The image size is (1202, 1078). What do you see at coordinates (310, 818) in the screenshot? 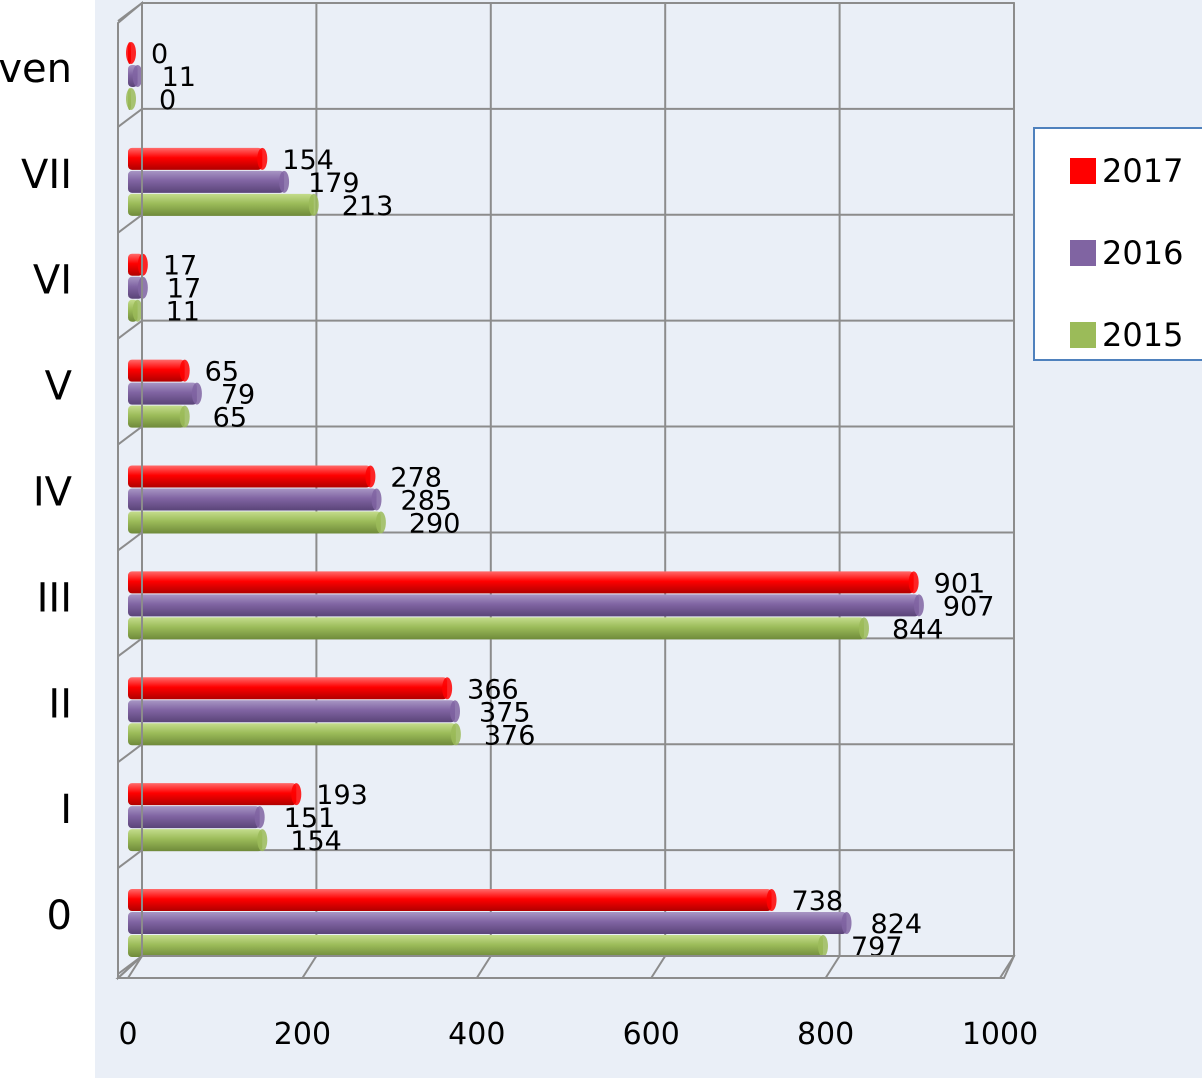
I see `data-label: 151` at bounding box center [310, 818].